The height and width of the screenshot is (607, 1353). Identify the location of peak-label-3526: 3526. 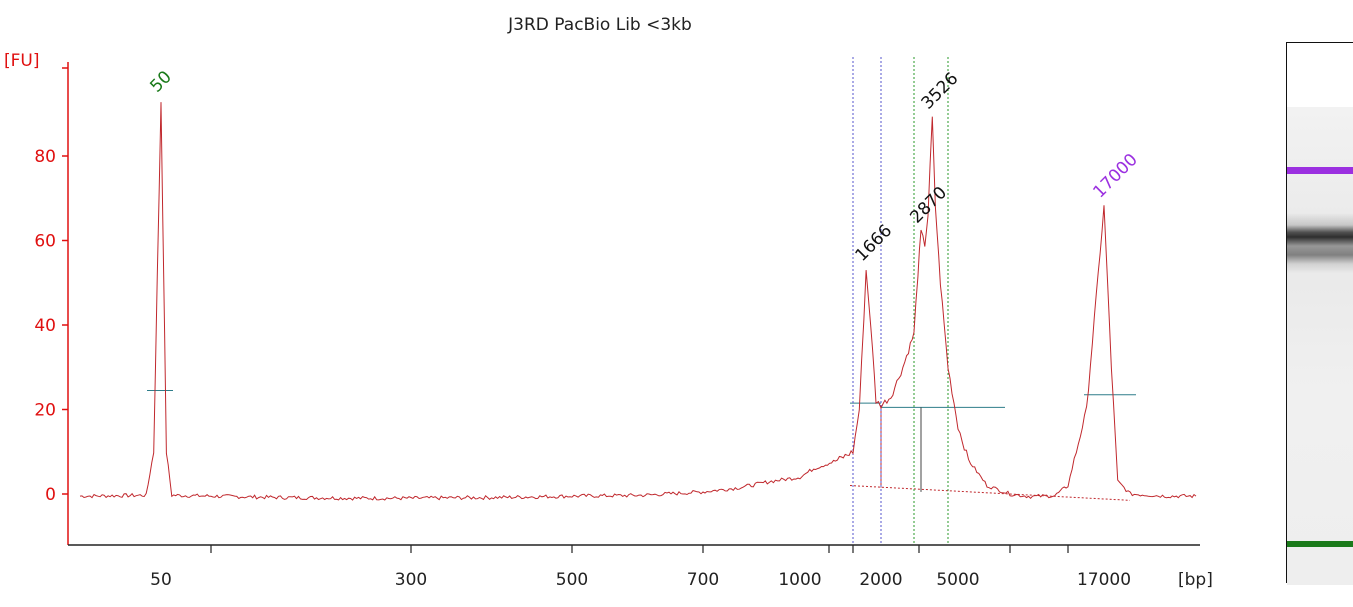
(940, 91).